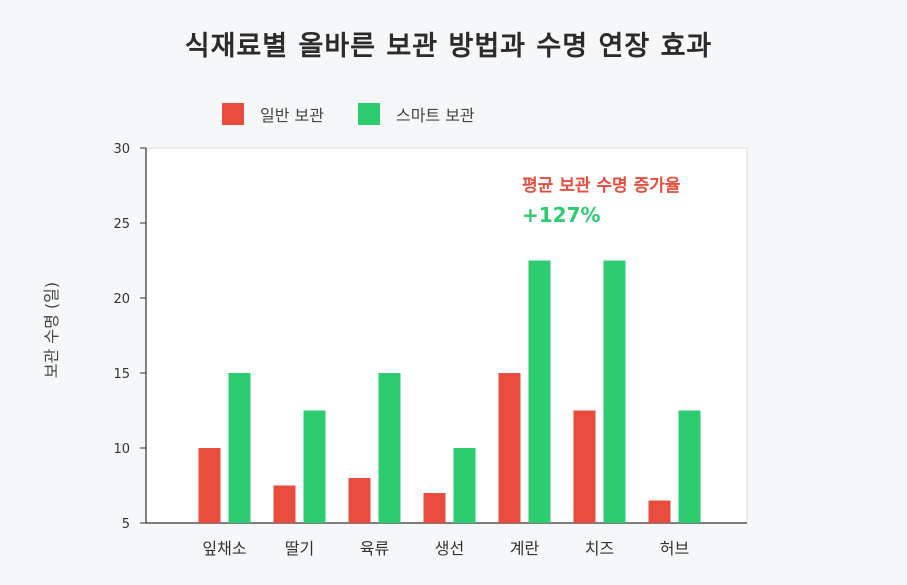 Image resolution: width=907 pixels, height=585 pixels. I want to click on x-category-label: 허브, so click(674, 548).